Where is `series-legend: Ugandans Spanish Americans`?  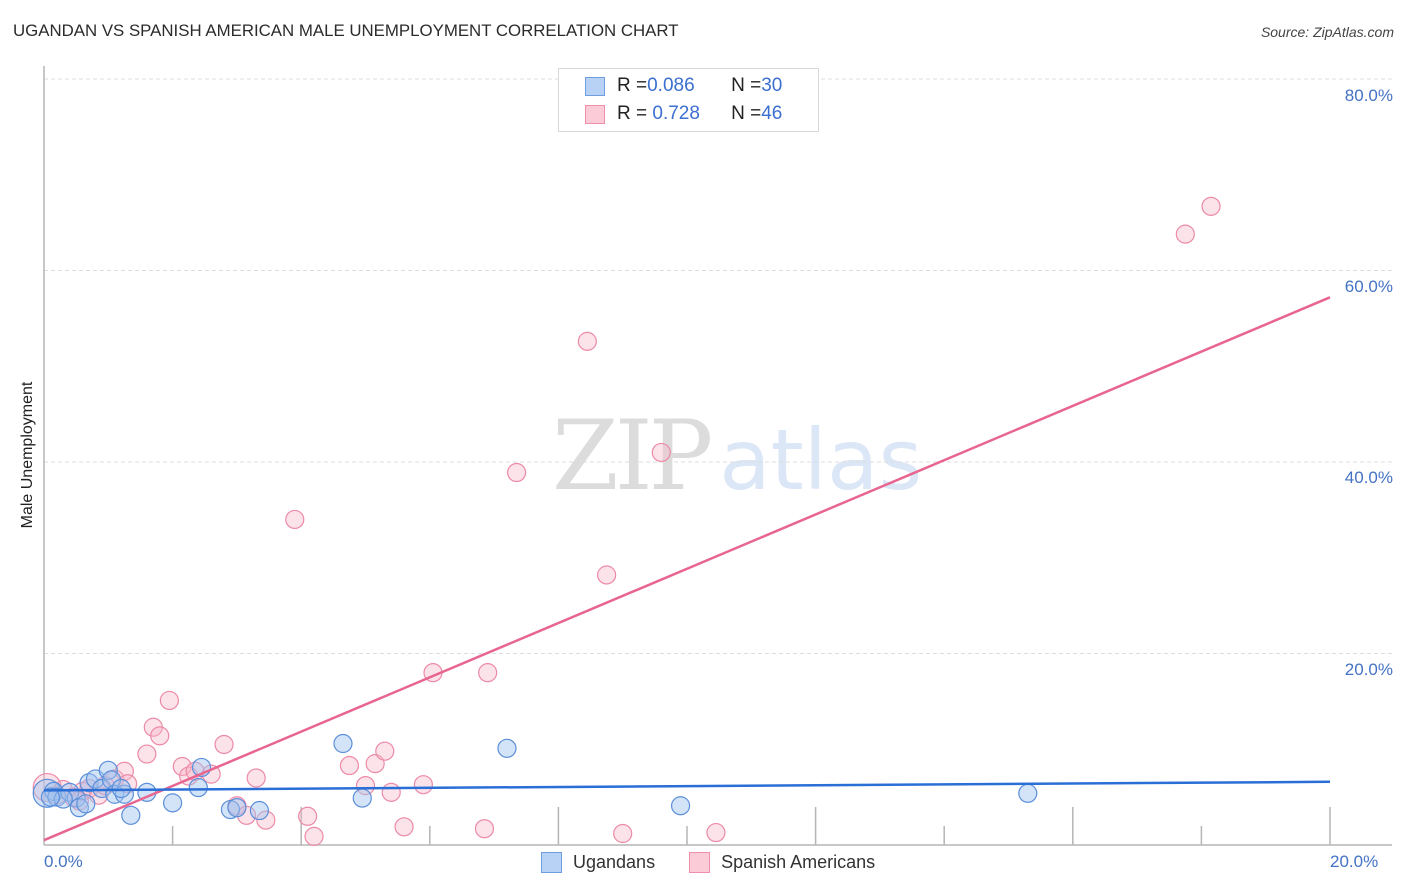
series-legend: Ugandans Spanish Americans is located at coordinates (725, 862).